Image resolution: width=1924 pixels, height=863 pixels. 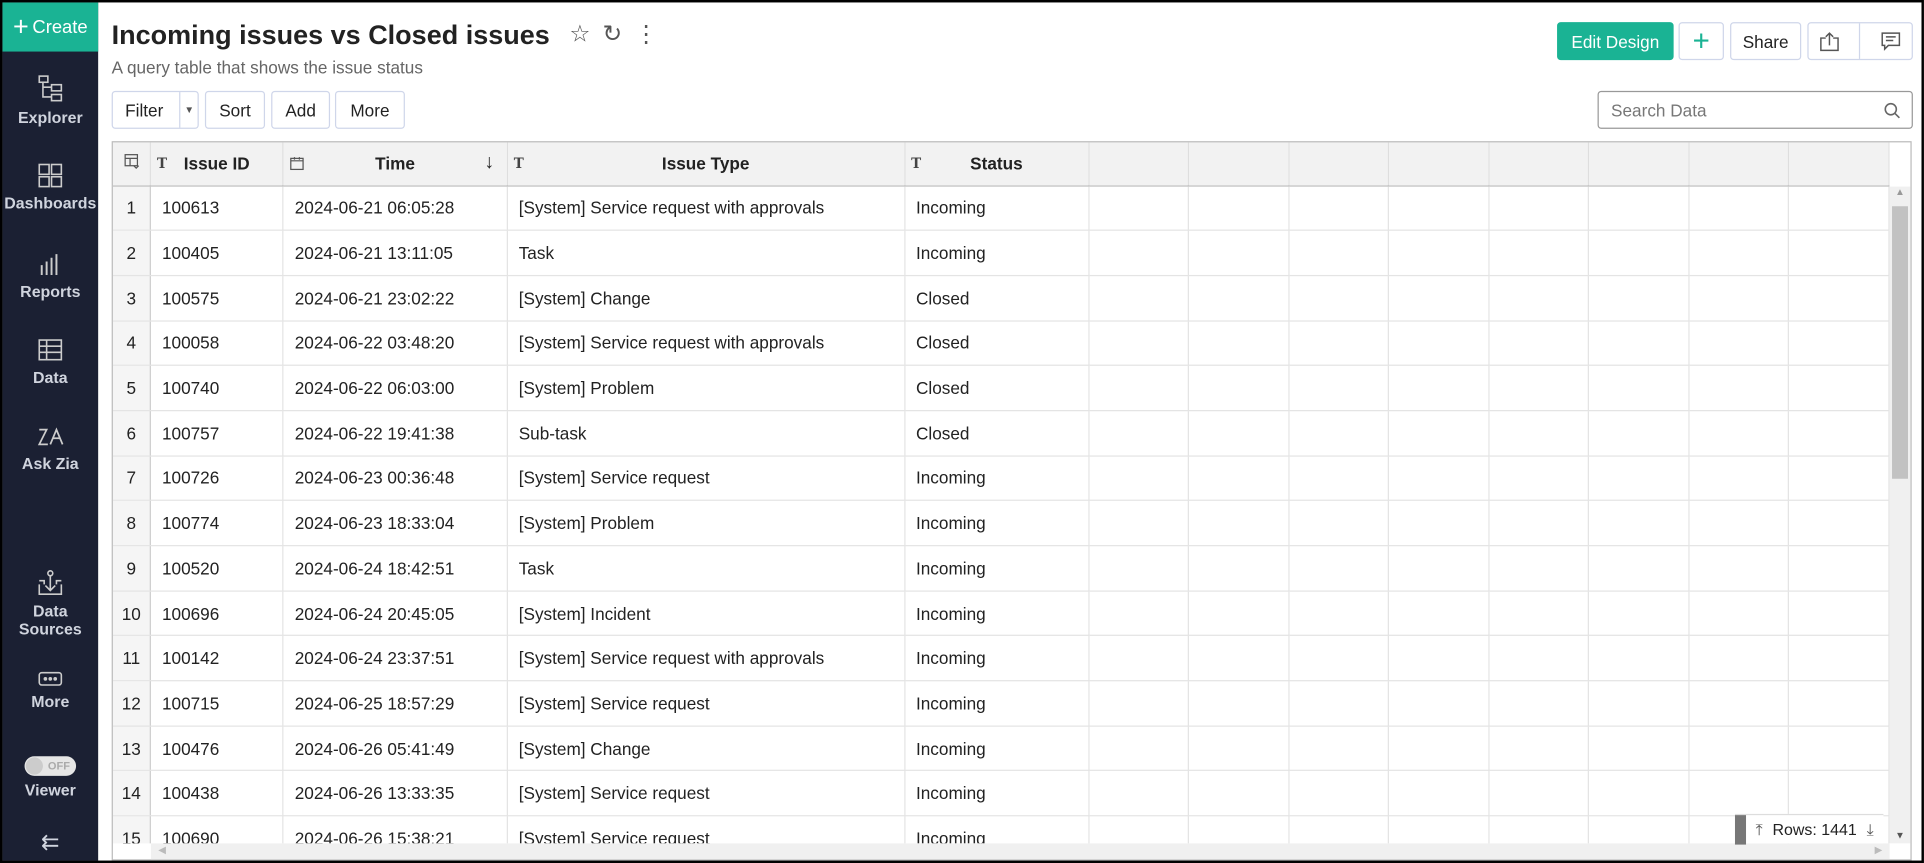 What do you see at coordinates (131, 703) in the screenshot?
I see `row-number: 12` at bounding box center [131, 703].